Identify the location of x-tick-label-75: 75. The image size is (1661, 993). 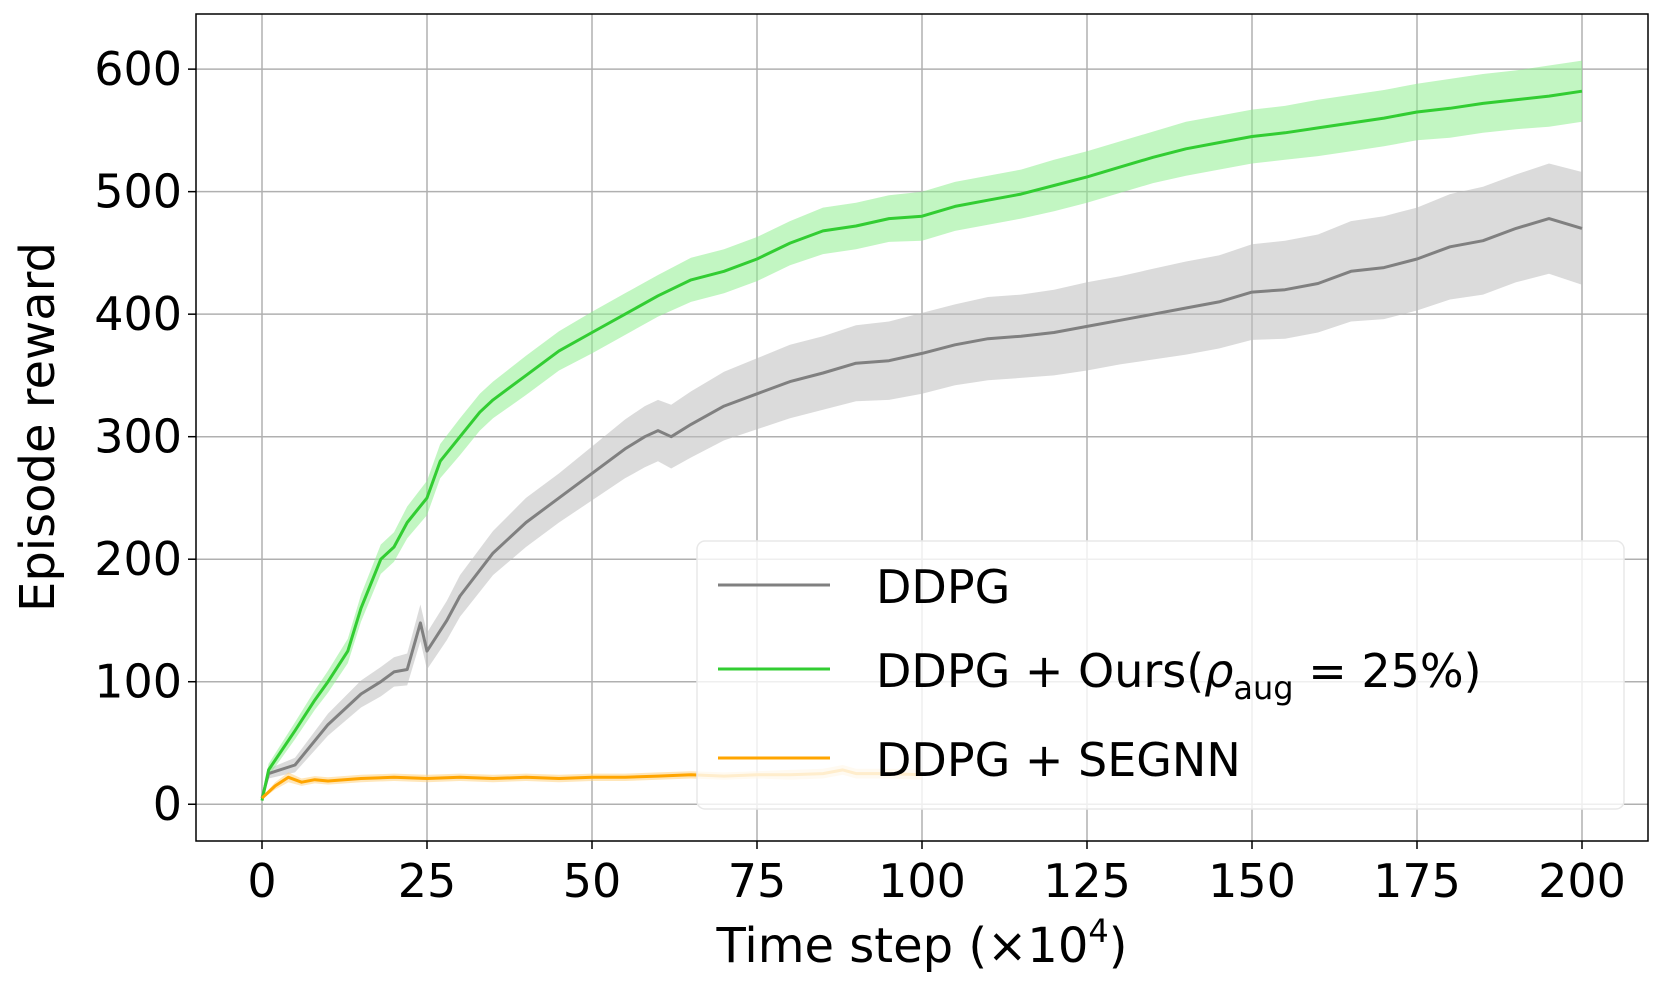
(757, 881).